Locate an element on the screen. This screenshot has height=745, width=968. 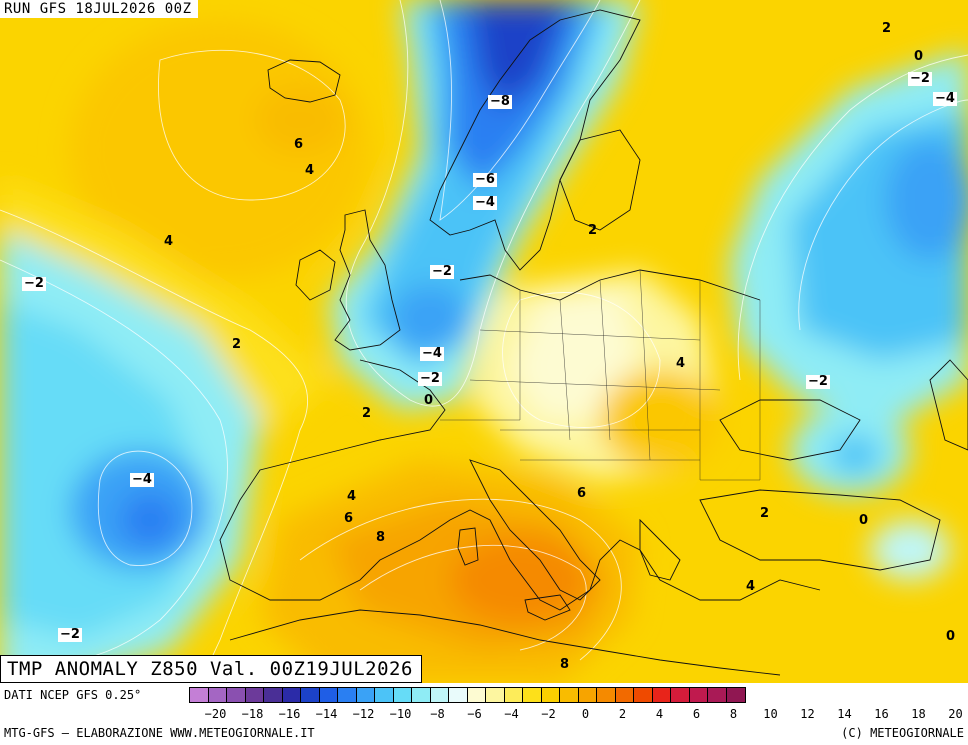
ireland-coast is located at coordinates (315, 275).